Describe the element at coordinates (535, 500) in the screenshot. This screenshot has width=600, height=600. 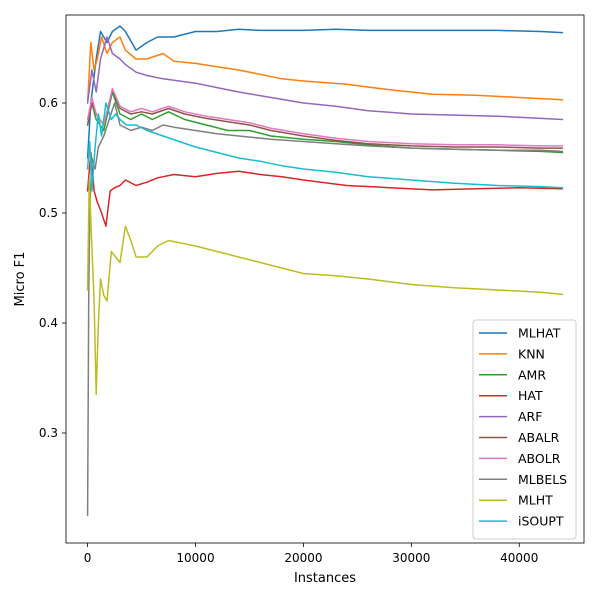
I see `legend-label-mlht: MLHT` at that location.